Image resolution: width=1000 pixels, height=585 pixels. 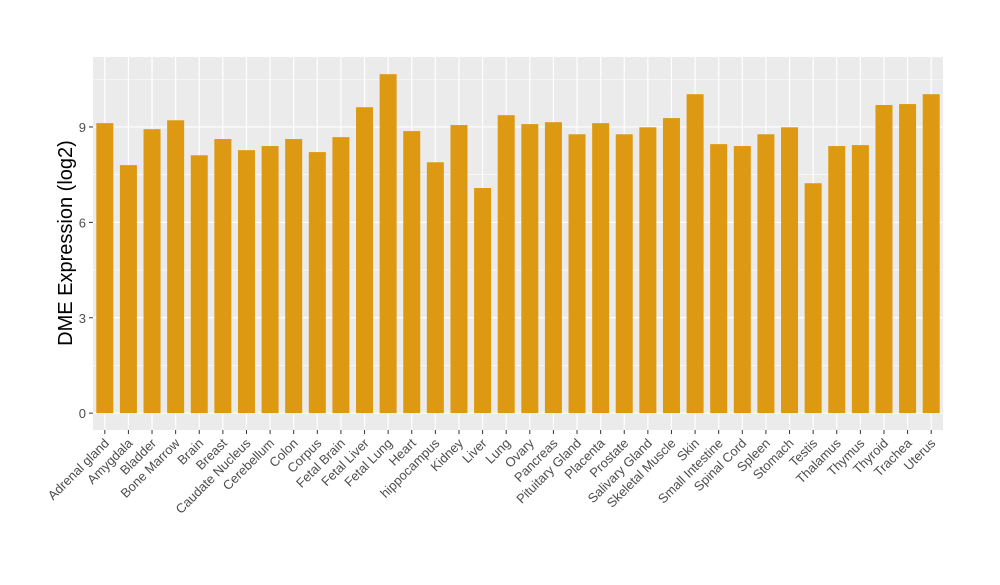 I want to click on bar-pituitary-gland, so click(x=577, y=274).